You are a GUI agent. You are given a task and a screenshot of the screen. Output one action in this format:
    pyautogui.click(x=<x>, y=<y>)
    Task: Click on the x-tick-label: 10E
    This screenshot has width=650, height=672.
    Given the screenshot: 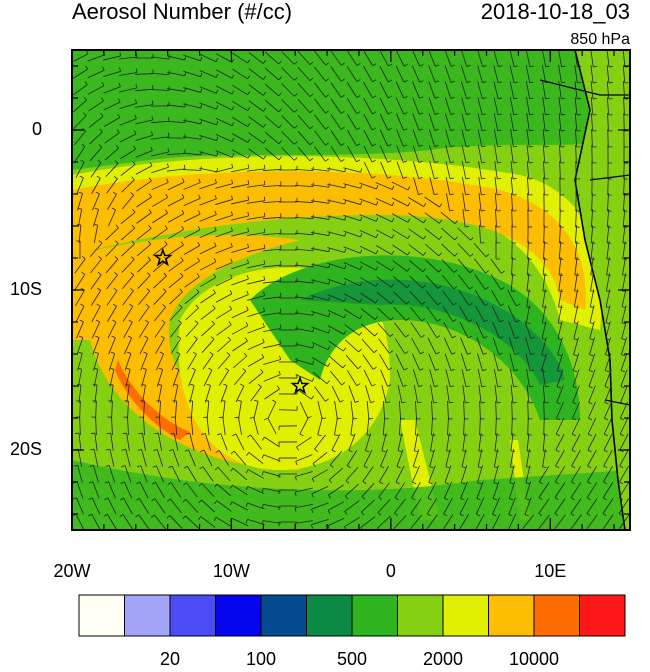 What is the action you would take?
    pyautogui.click(x=550, y=571)
    